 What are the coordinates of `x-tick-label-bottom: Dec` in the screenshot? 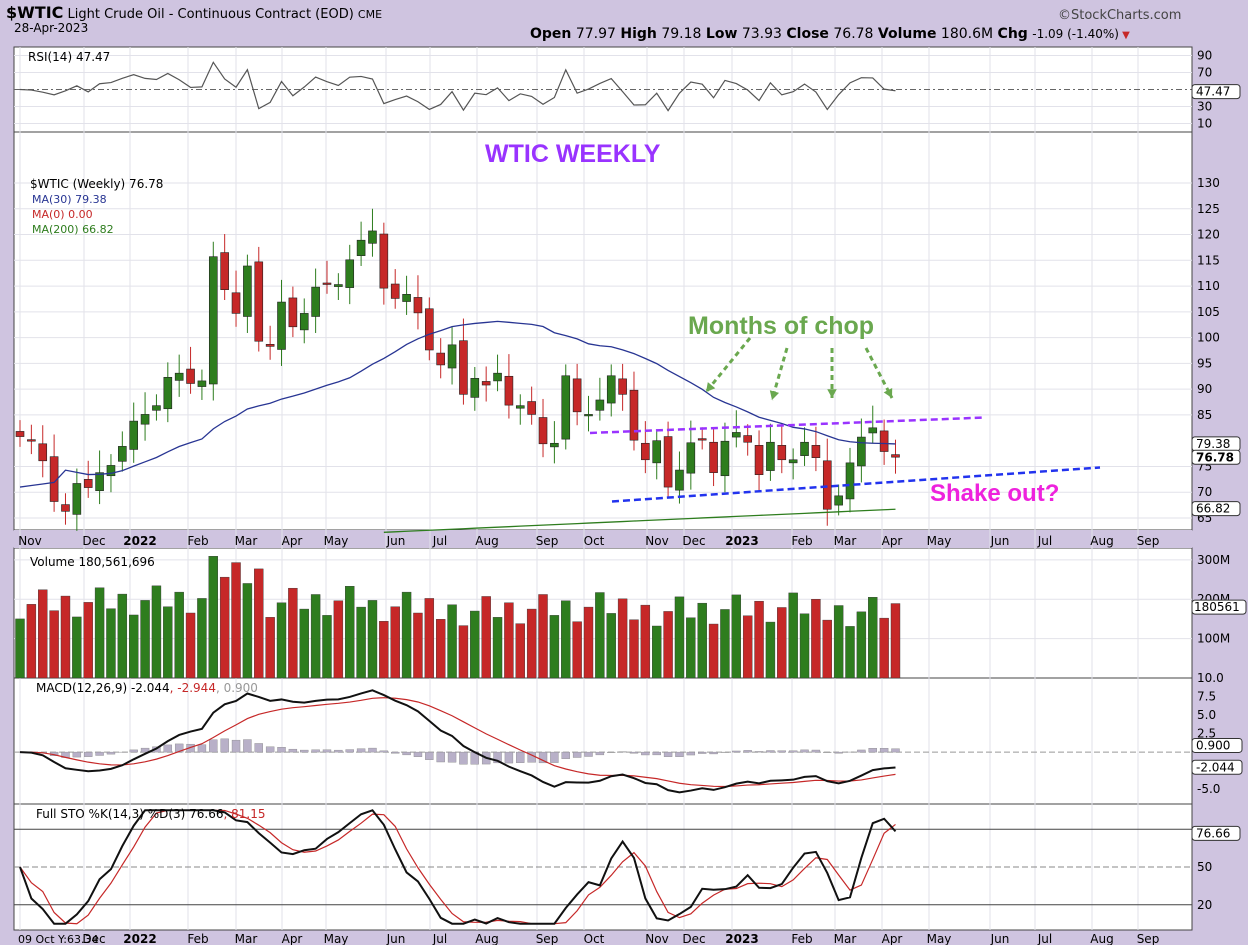 It's located at (93, 938).